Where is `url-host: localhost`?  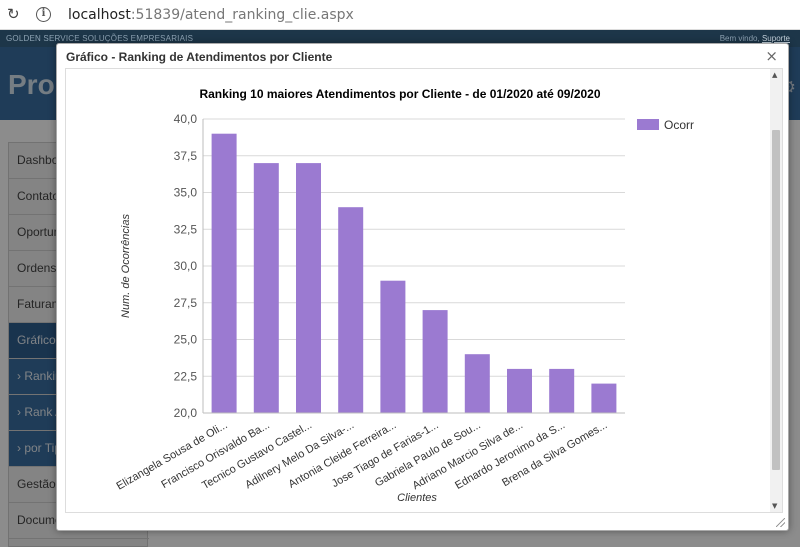 url-host: localhost is located at coordinates (99, 15).